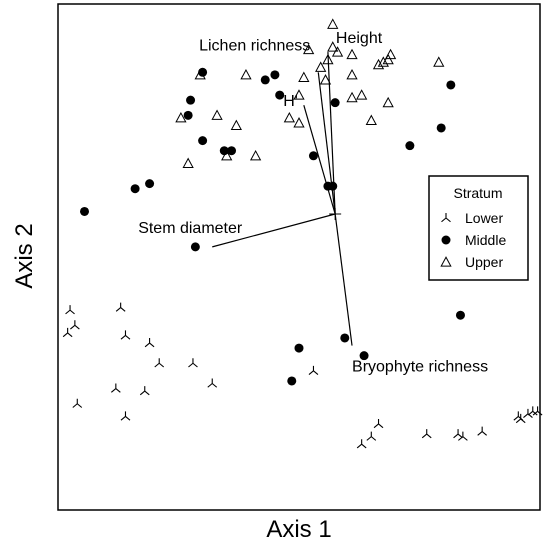  What do you see at coordinates (420, 367) in the screenshot?
I see `vector-label: Bryophyte richness` at bounding box center [420, 367].